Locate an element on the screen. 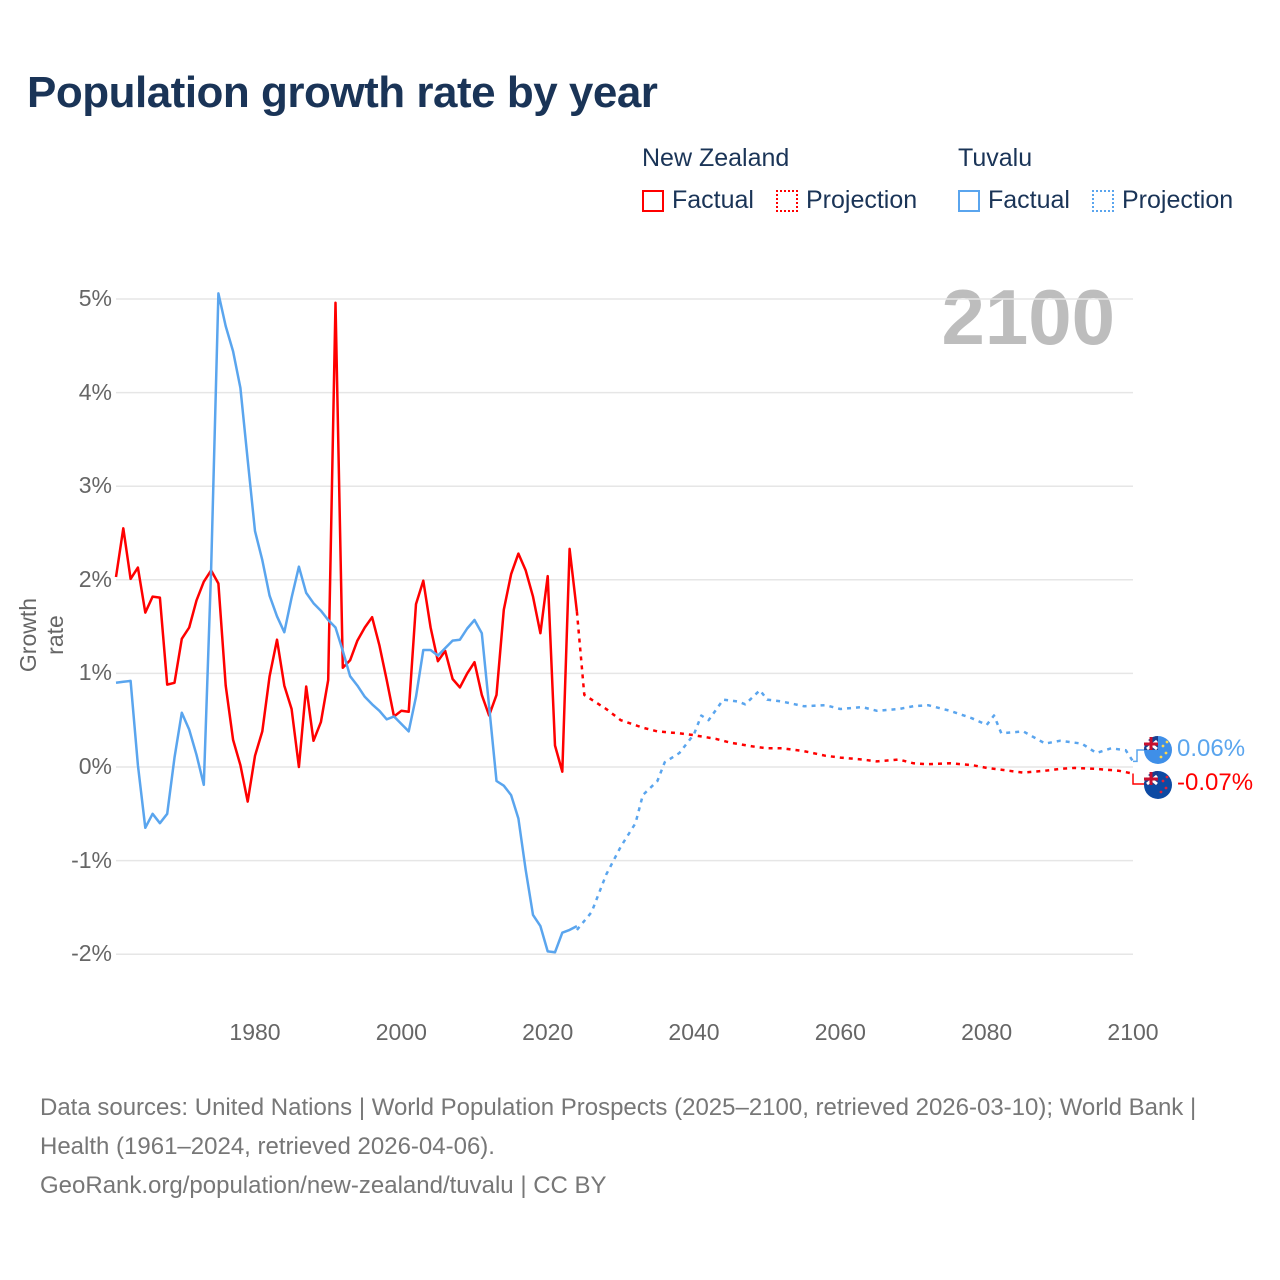 The height and width of the screenshot is (1280, 1280). flag-tuvalu-icon is located at coordinates (1158, 750).